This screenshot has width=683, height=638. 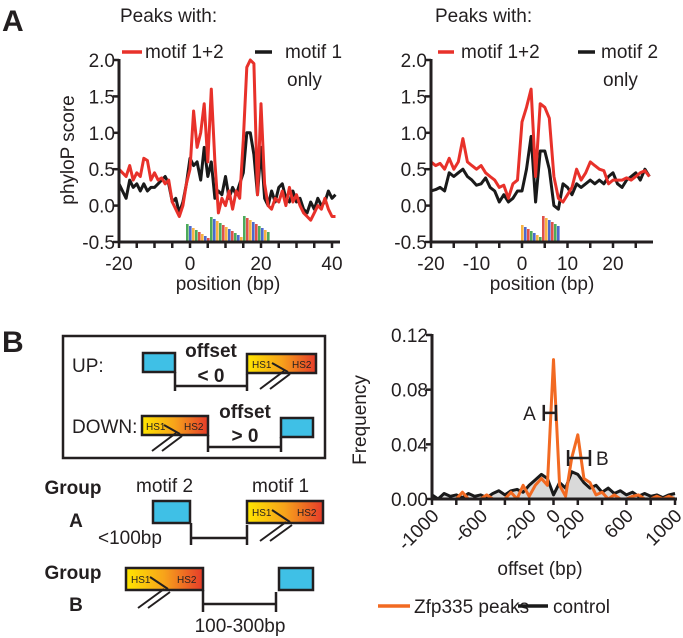 What do you see at coordinates (245, 412) in the screenshot?
I see `offset-label: offset` at bounding box center [245, 412].